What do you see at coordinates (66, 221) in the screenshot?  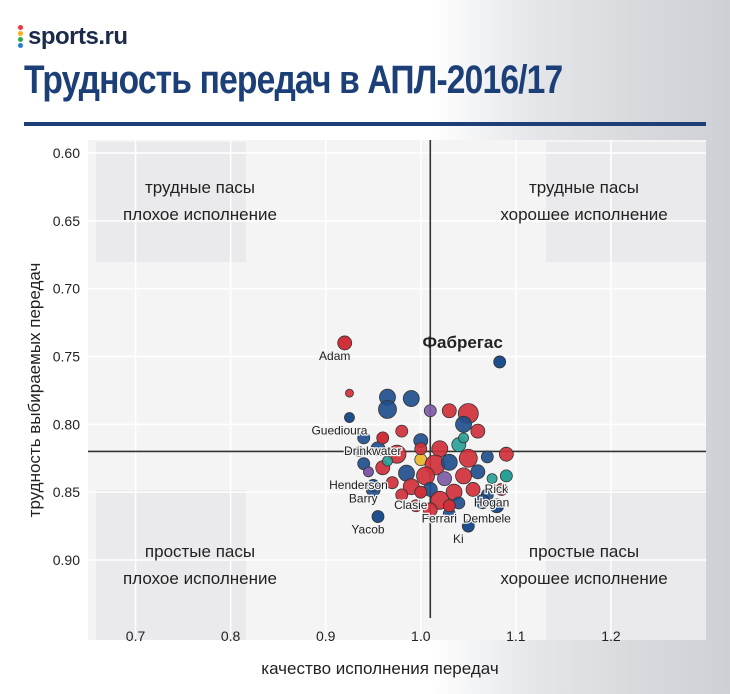 I see `y-tick-label: 0.65` at bounding box center [66, 221].